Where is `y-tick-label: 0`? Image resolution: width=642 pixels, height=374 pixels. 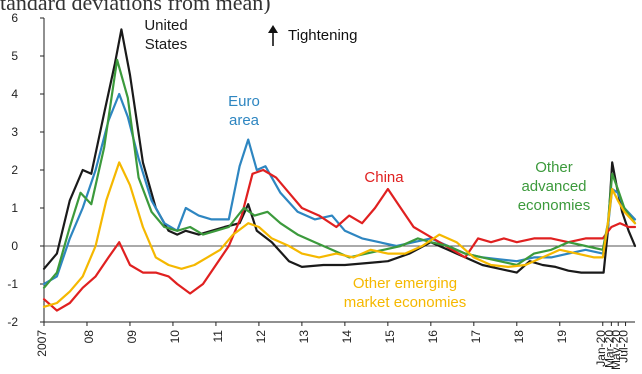 y-tick-label: 0 is located at coordinates (14, 246).